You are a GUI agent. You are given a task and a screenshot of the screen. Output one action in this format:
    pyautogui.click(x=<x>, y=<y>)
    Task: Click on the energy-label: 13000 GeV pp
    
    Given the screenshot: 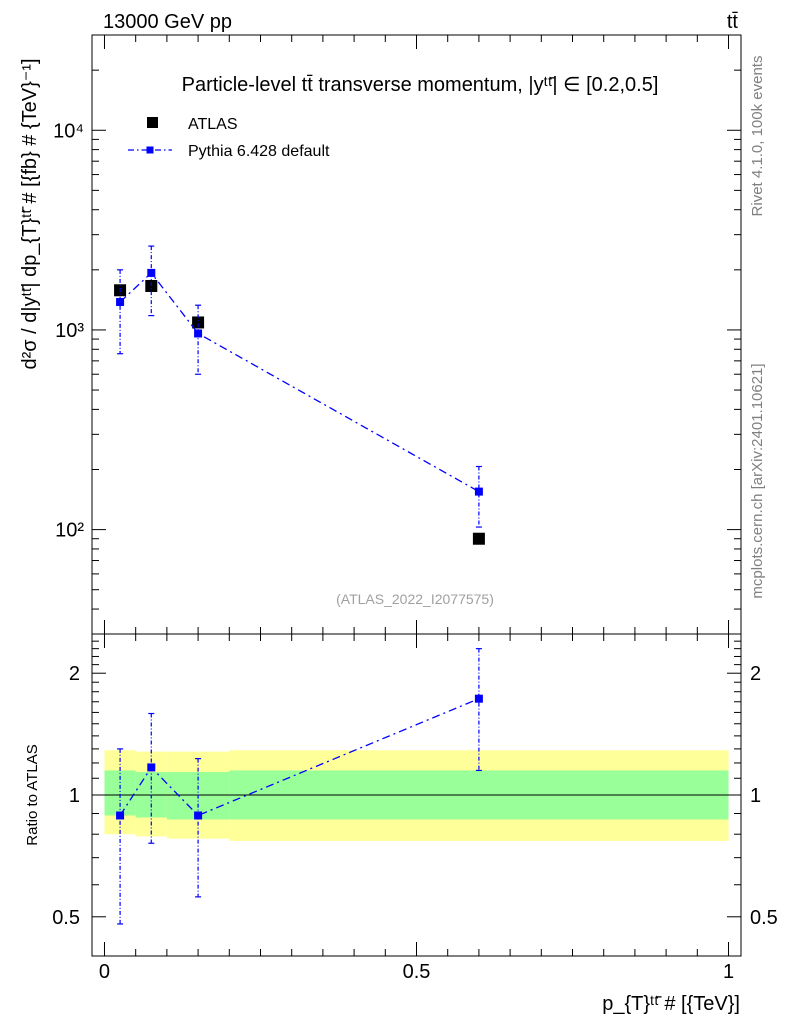 What is the action you would take?
    pyautogui.click(x=167, y=22)
    